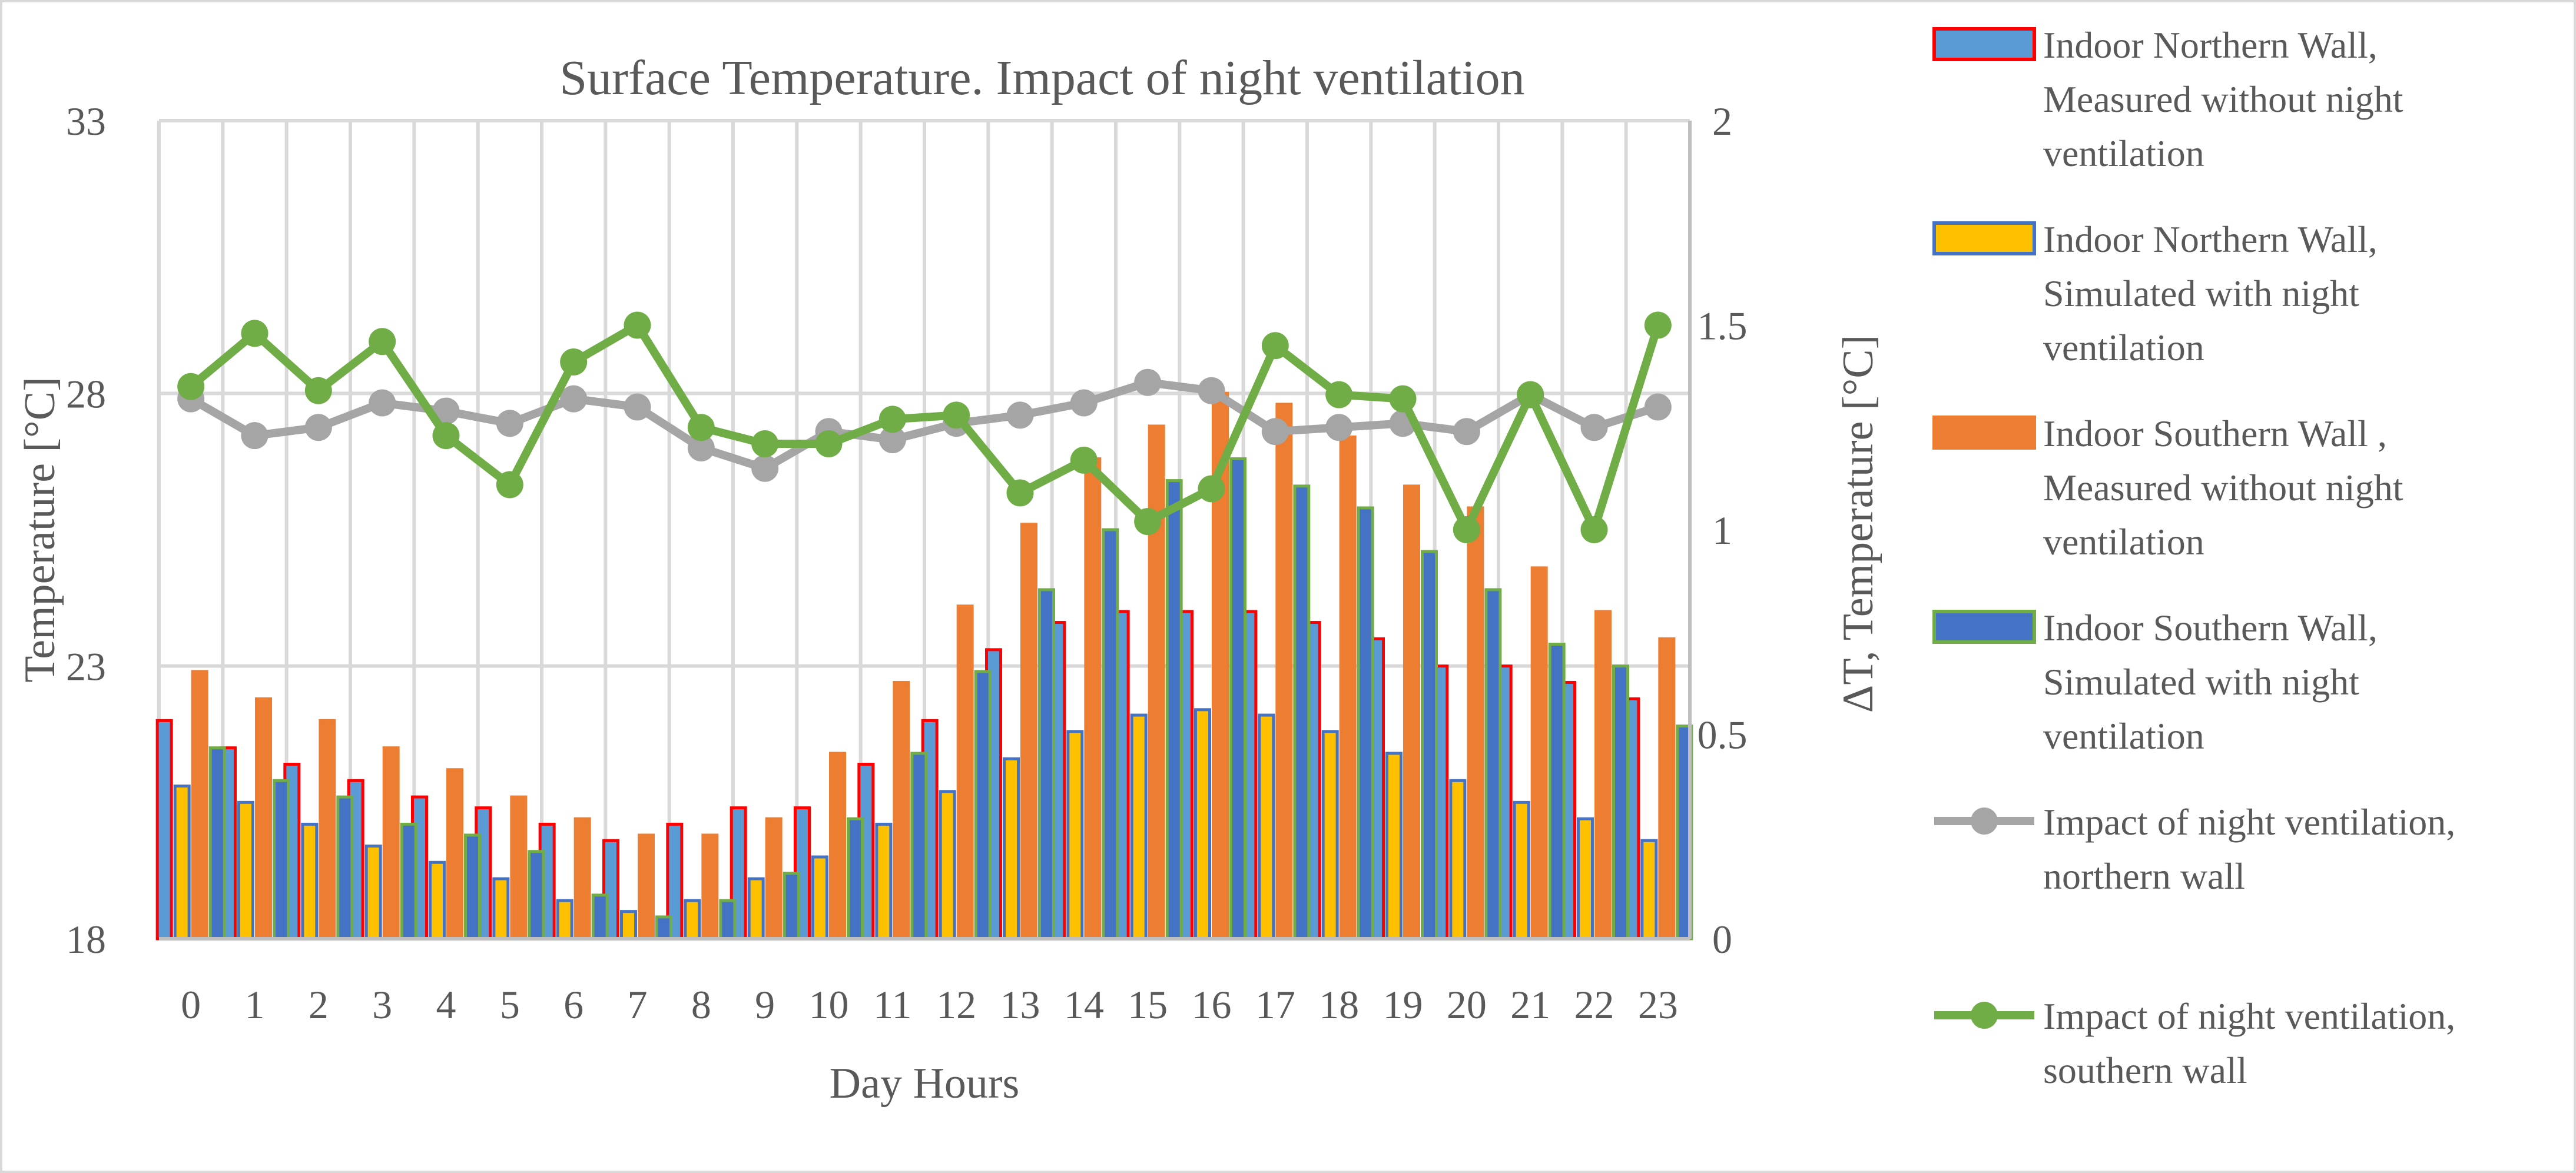  I want to click on y-tick-label: 23, so click(86, 666).